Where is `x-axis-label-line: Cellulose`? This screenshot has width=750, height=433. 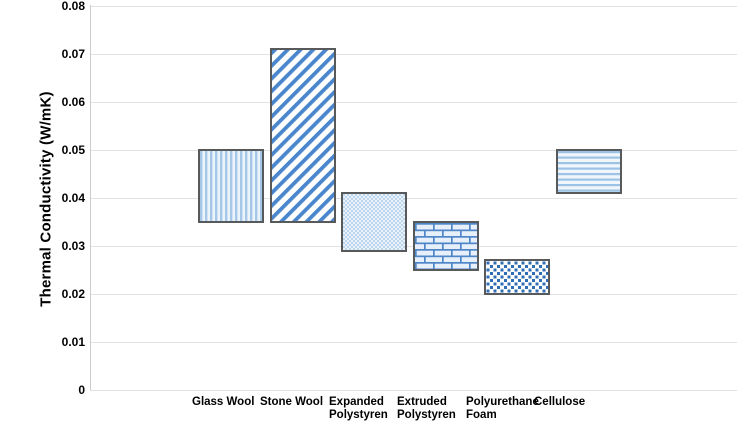 x-axis-label-line: Cellulose is located at coordinates (560, 402).